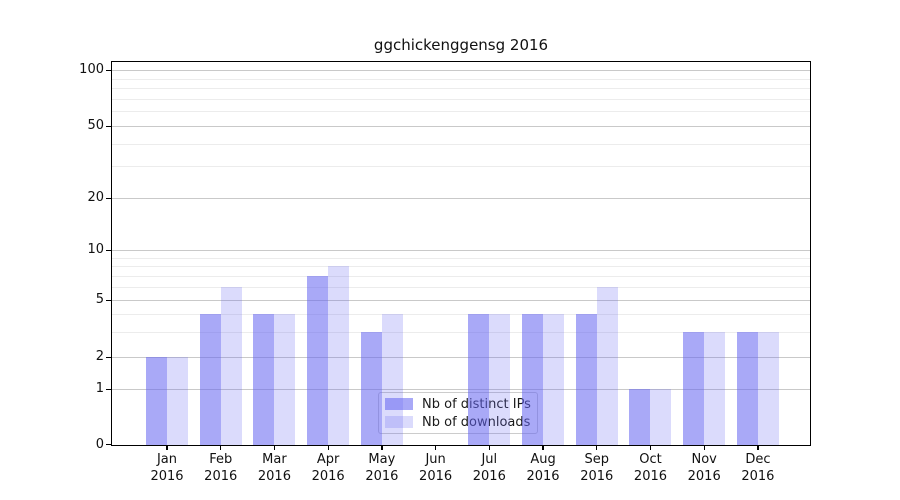 Image resolution: width=900 pixels, height=500 pixels. Describe the element at coordinates (95, 197) in the screenshot. I see `y-tick-label: 20` at that location.